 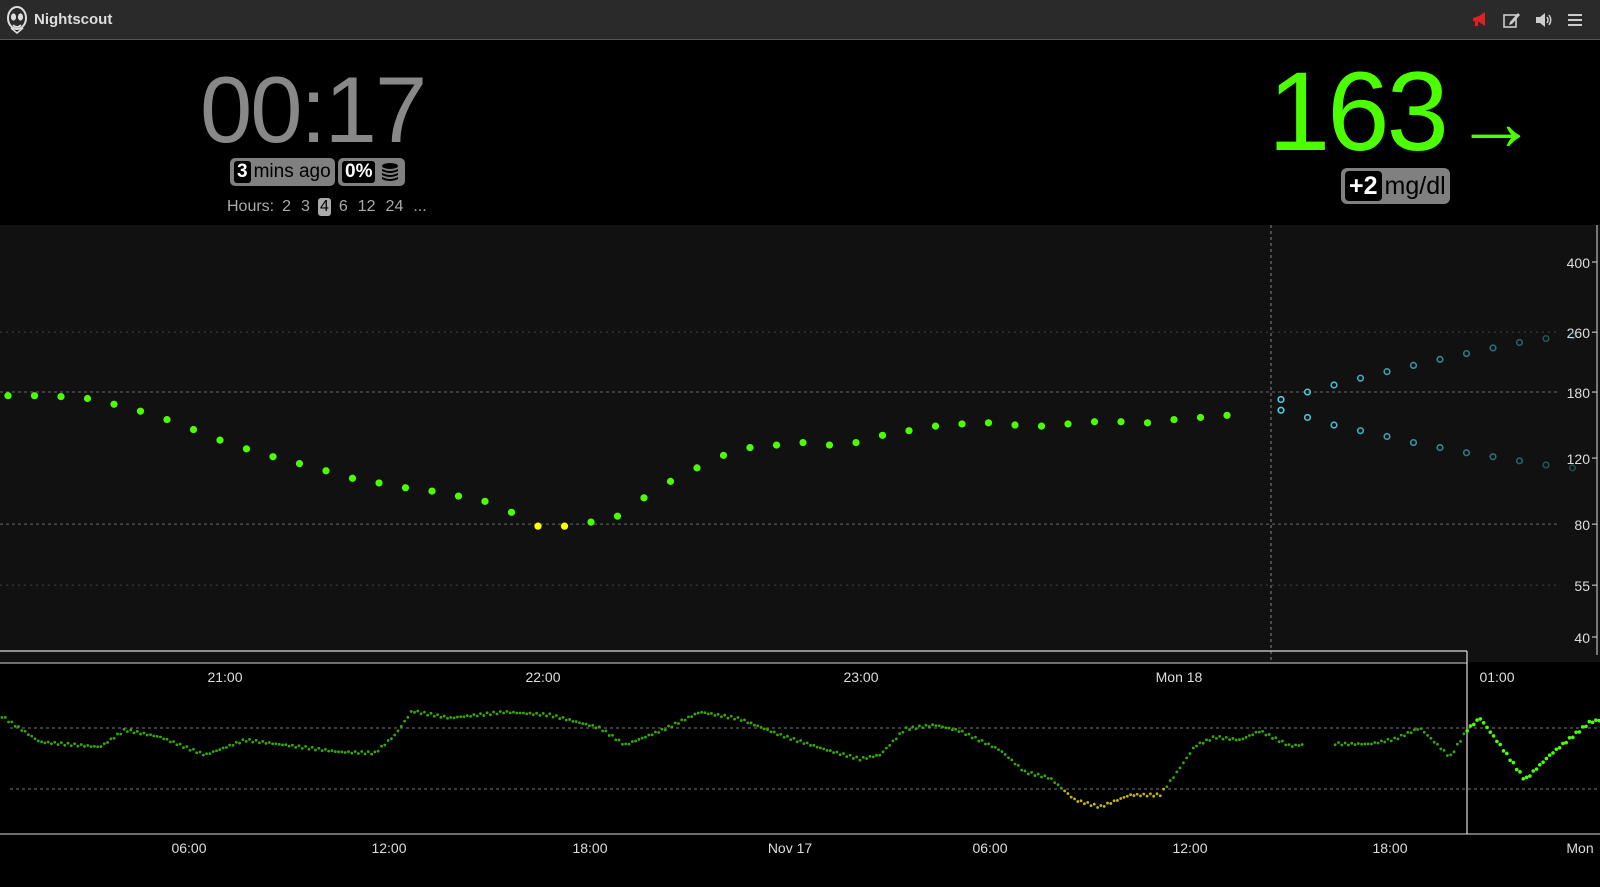 I want to click on volume-icon, so click(x=1544, y=20).